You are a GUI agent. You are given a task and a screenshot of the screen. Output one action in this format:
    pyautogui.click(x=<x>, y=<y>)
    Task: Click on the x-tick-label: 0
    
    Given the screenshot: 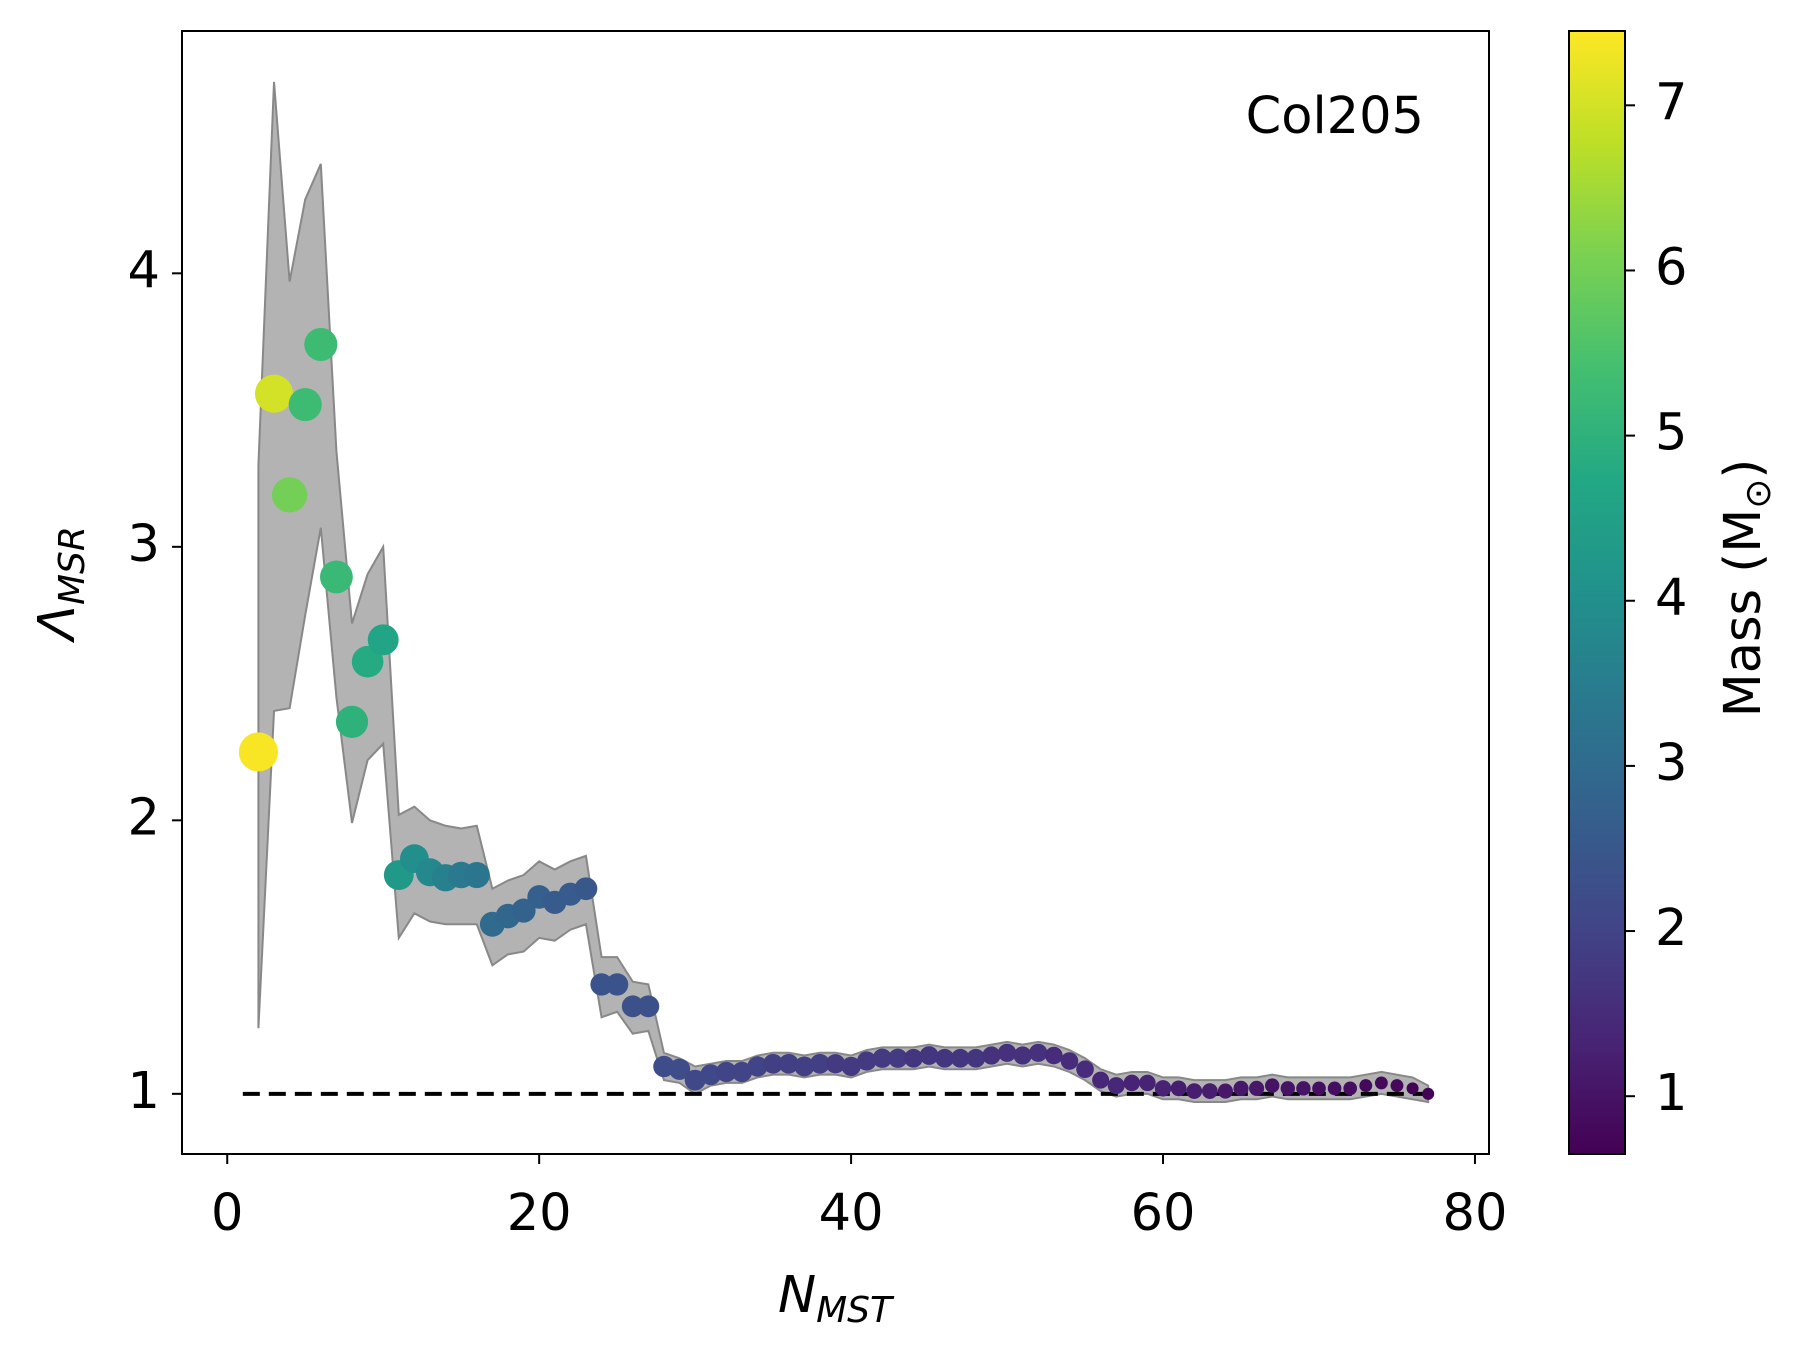 What is the action you would take?
    pyautogui.click(x=227, y=1213)
    